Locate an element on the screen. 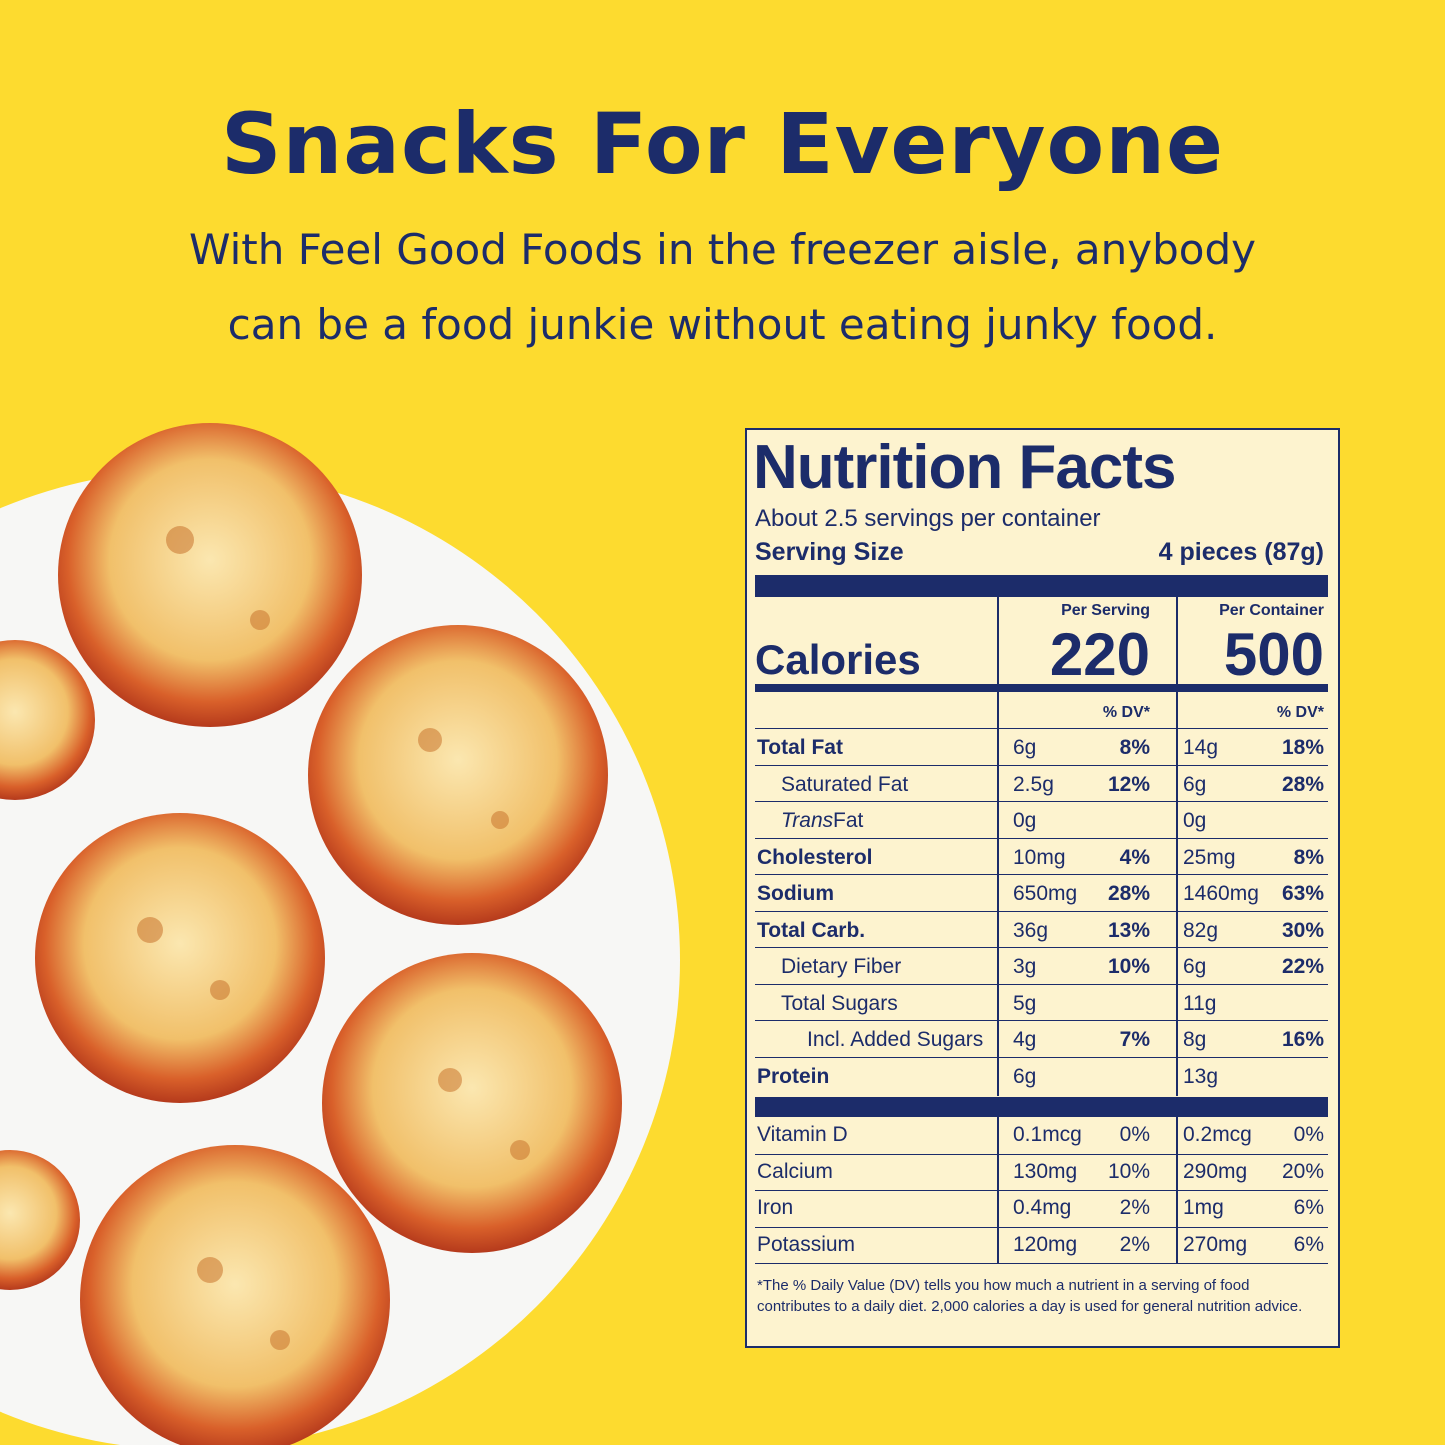 This screenshot has height=1445, width=1445. calories-value: 500 is located at coordinates (1273, 654).